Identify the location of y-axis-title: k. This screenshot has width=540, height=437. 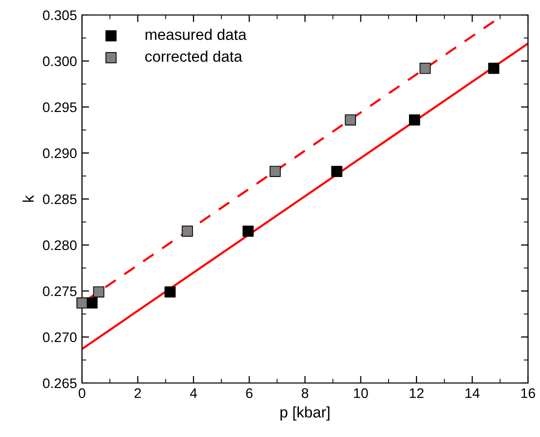
(28, 198).